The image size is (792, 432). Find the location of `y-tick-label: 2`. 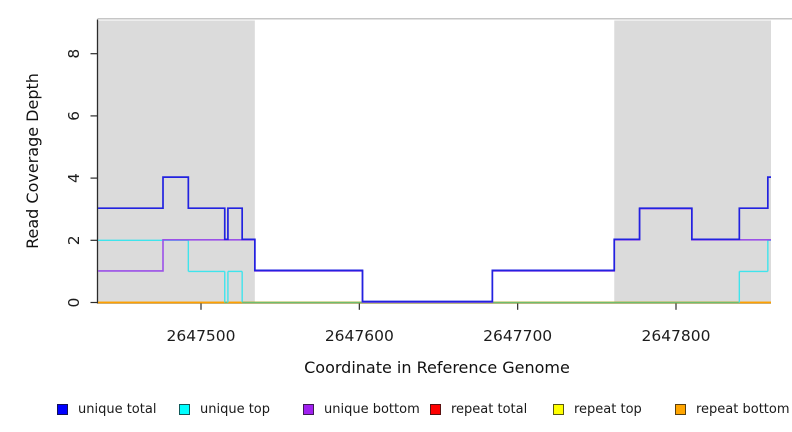

y-tick-label: 2 is located at coordinates (74, 240).